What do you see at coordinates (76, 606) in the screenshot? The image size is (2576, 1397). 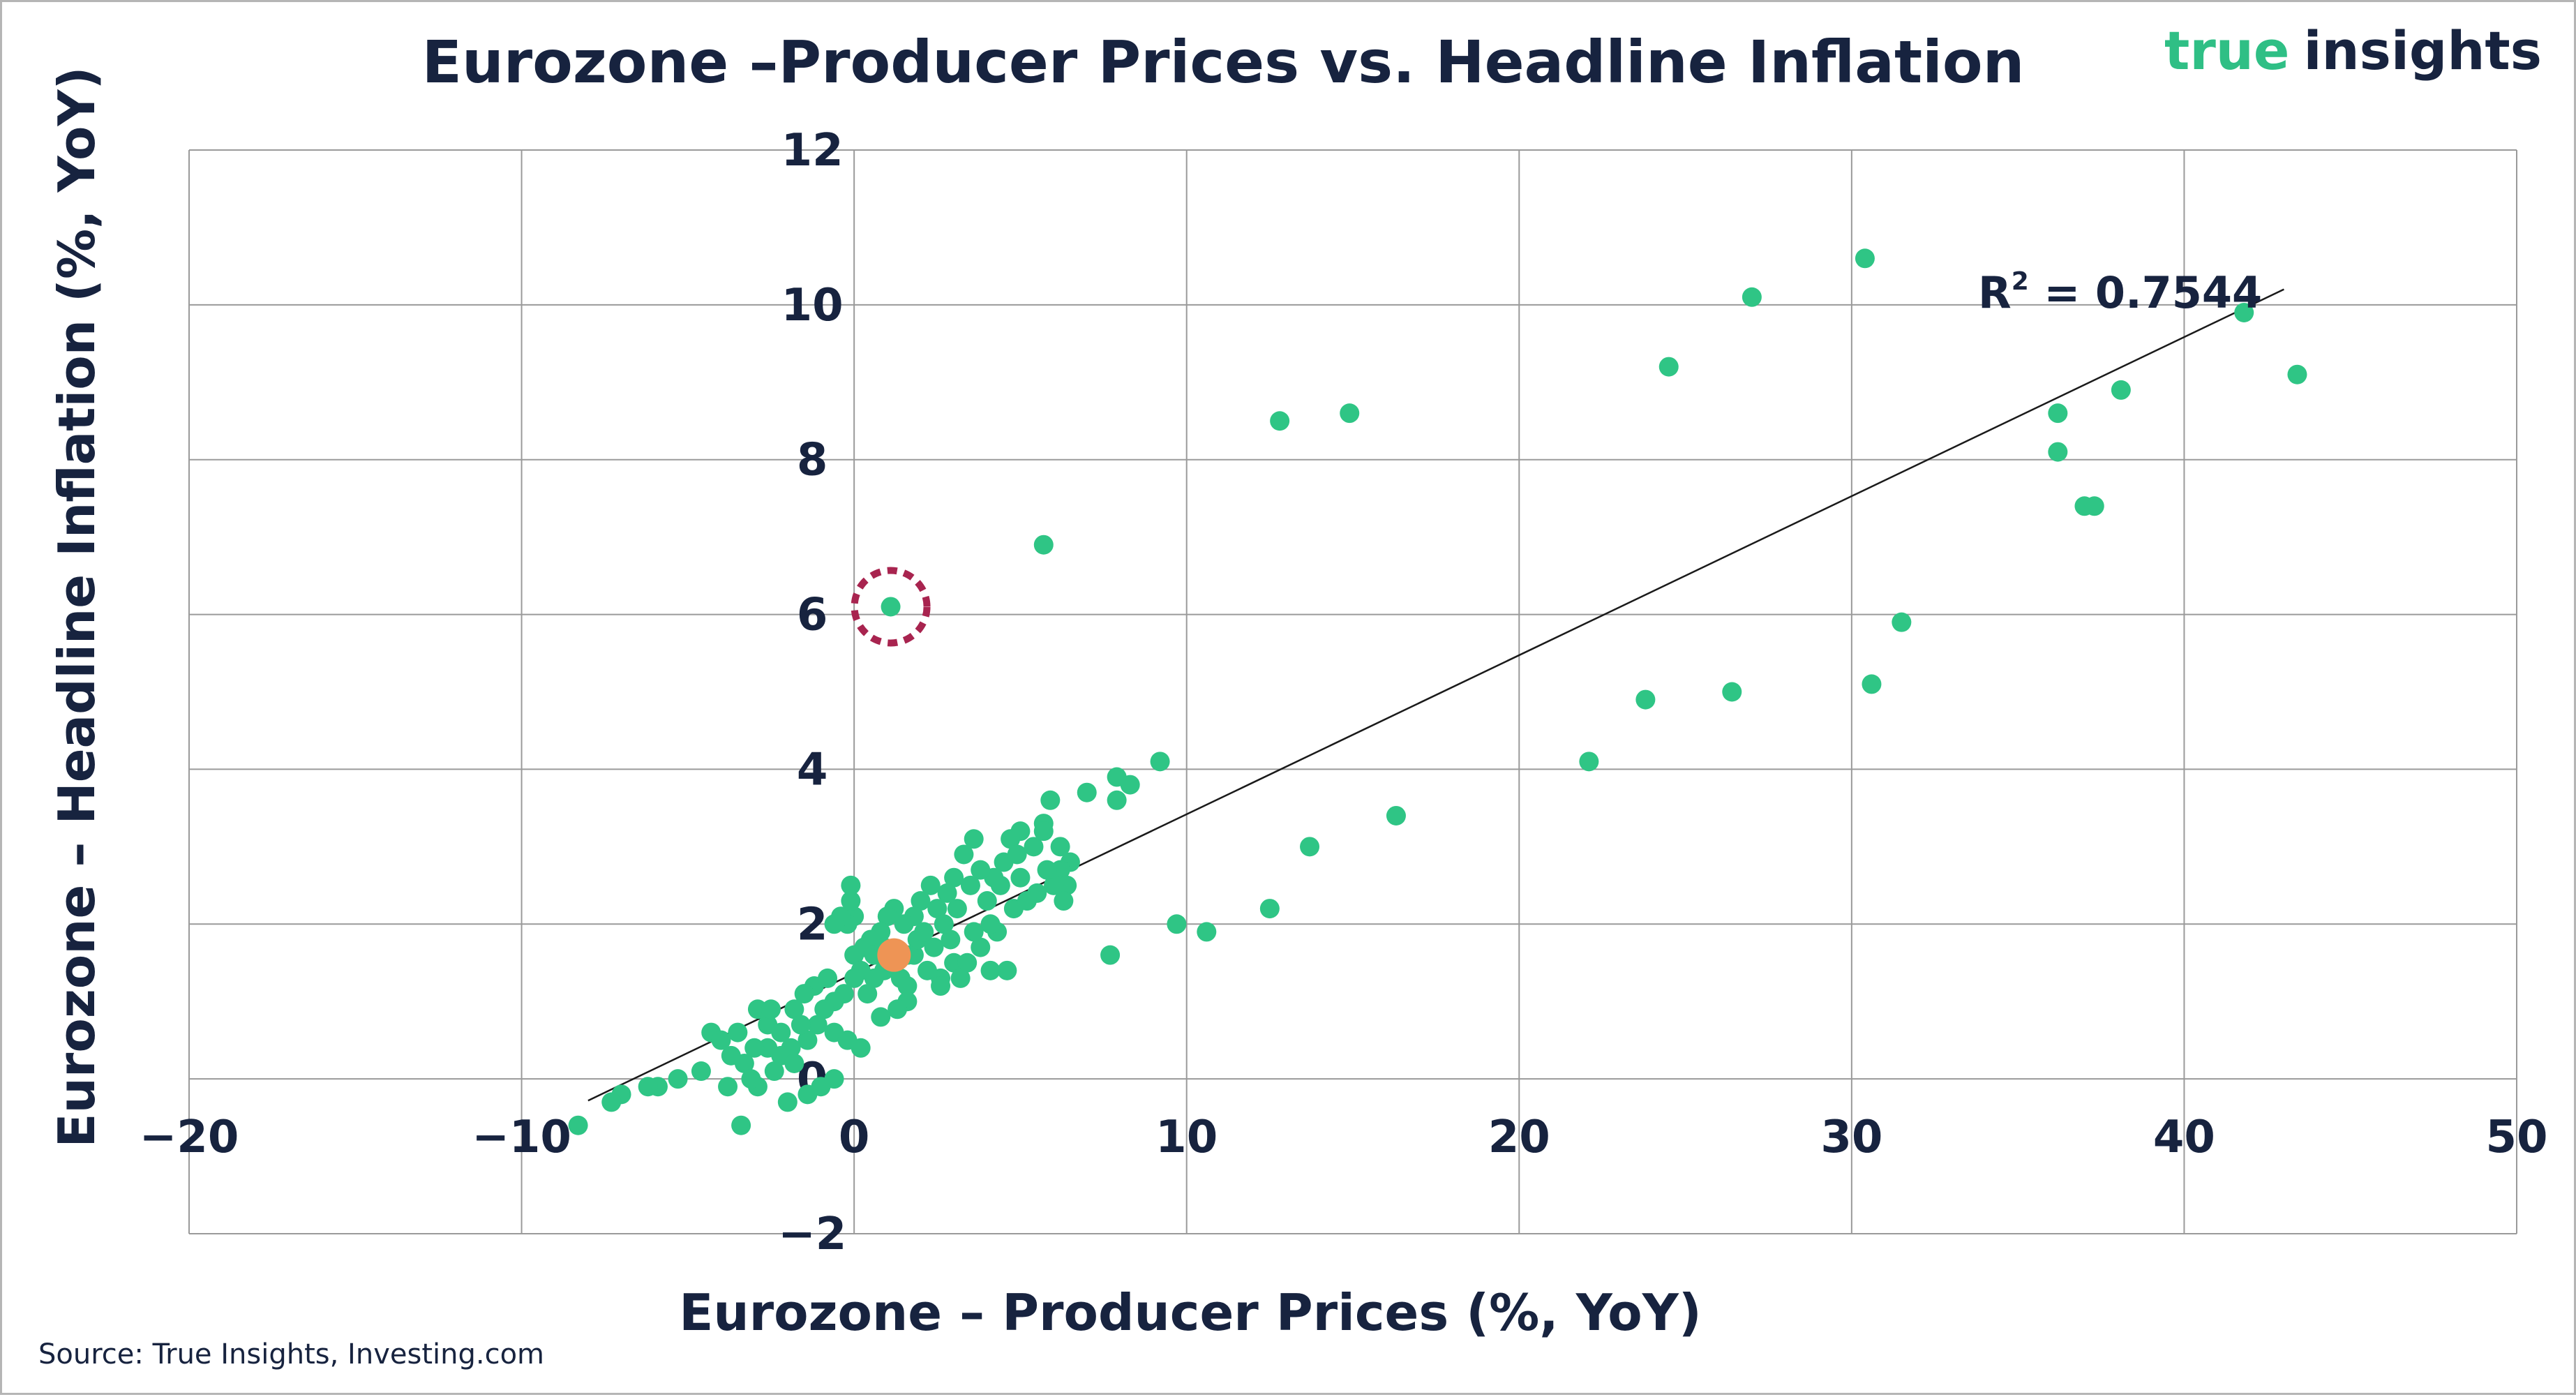 I see `y-axis-title: Eurozone – Headline Inflation (%, YoY)` at bounding box center [76, 606].